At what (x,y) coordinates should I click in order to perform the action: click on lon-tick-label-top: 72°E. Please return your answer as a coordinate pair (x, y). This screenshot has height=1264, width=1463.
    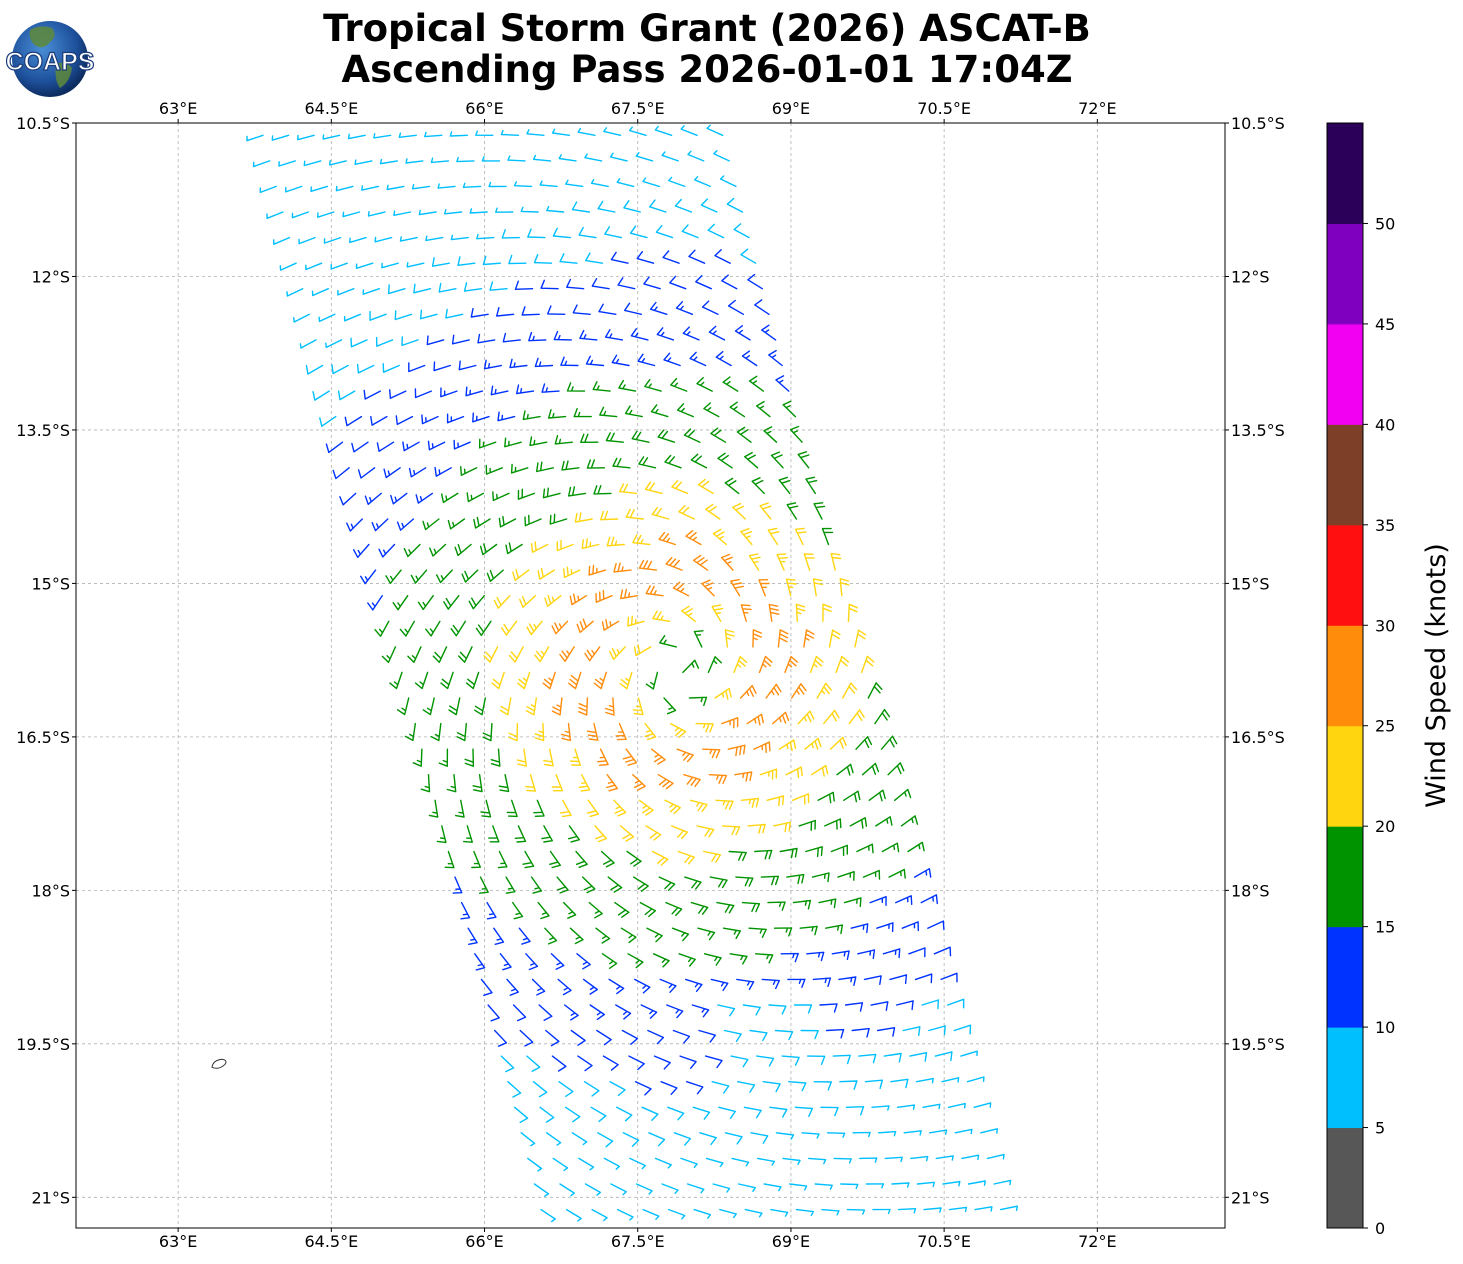
    Looking at the image, I should click on (1097, 108).